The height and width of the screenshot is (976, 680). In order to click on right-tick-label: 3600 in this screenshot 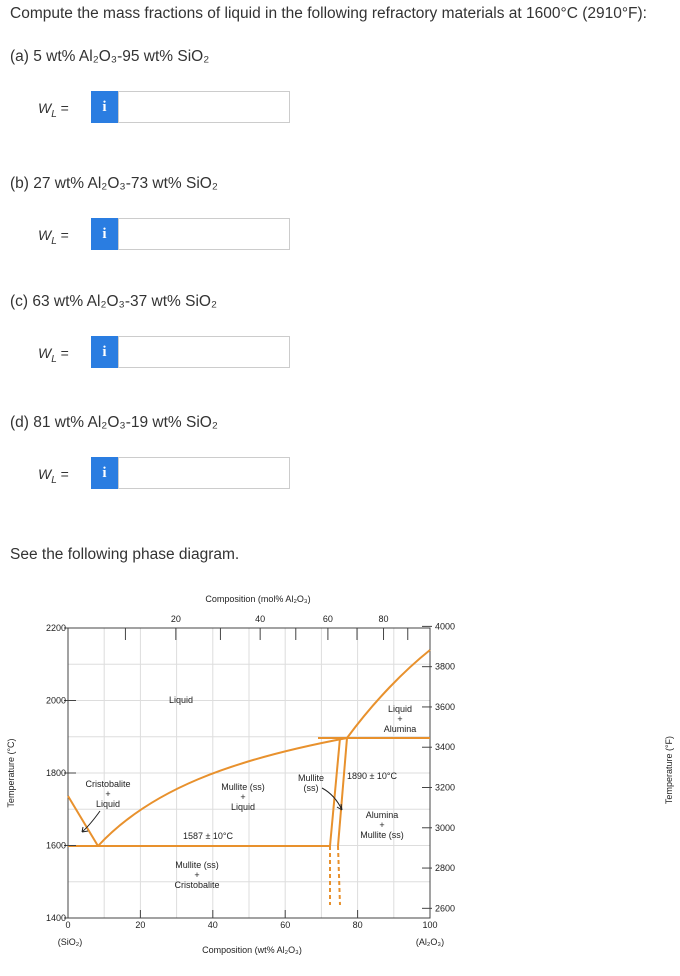, I will do `click(445, 707)`.